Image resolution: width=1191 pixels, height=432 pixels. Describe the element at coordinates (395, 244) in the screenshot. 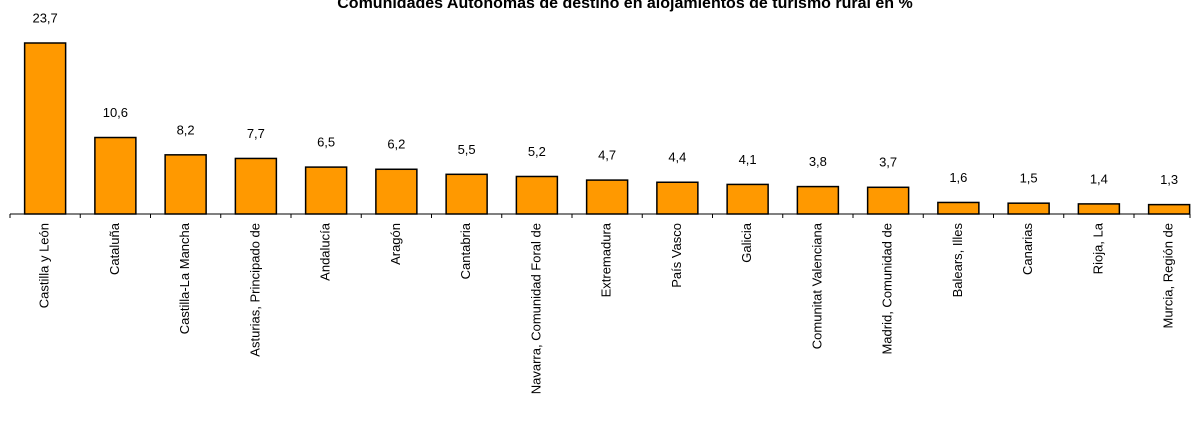

I see `x-tick-label: Aragón` at that location.